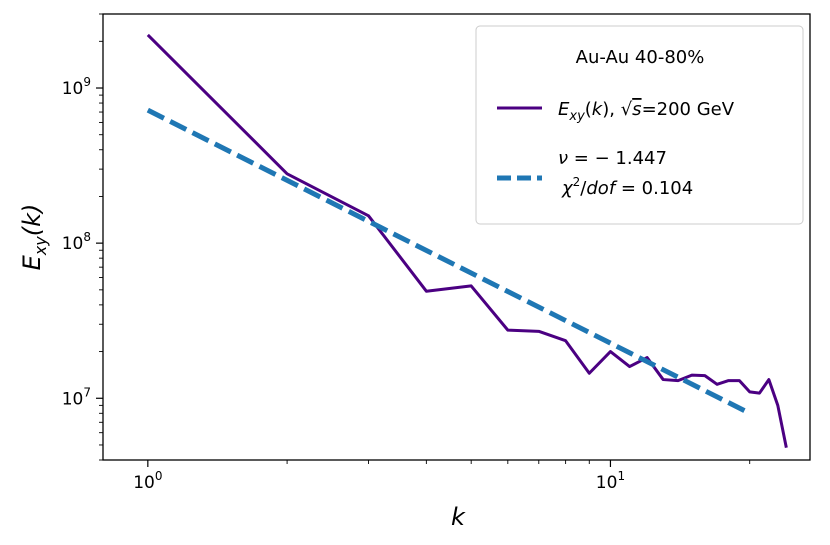 The width and height of the screenshot is (830, 545). I want to click on y-axis-label: Exy(k), so click(34, 237).